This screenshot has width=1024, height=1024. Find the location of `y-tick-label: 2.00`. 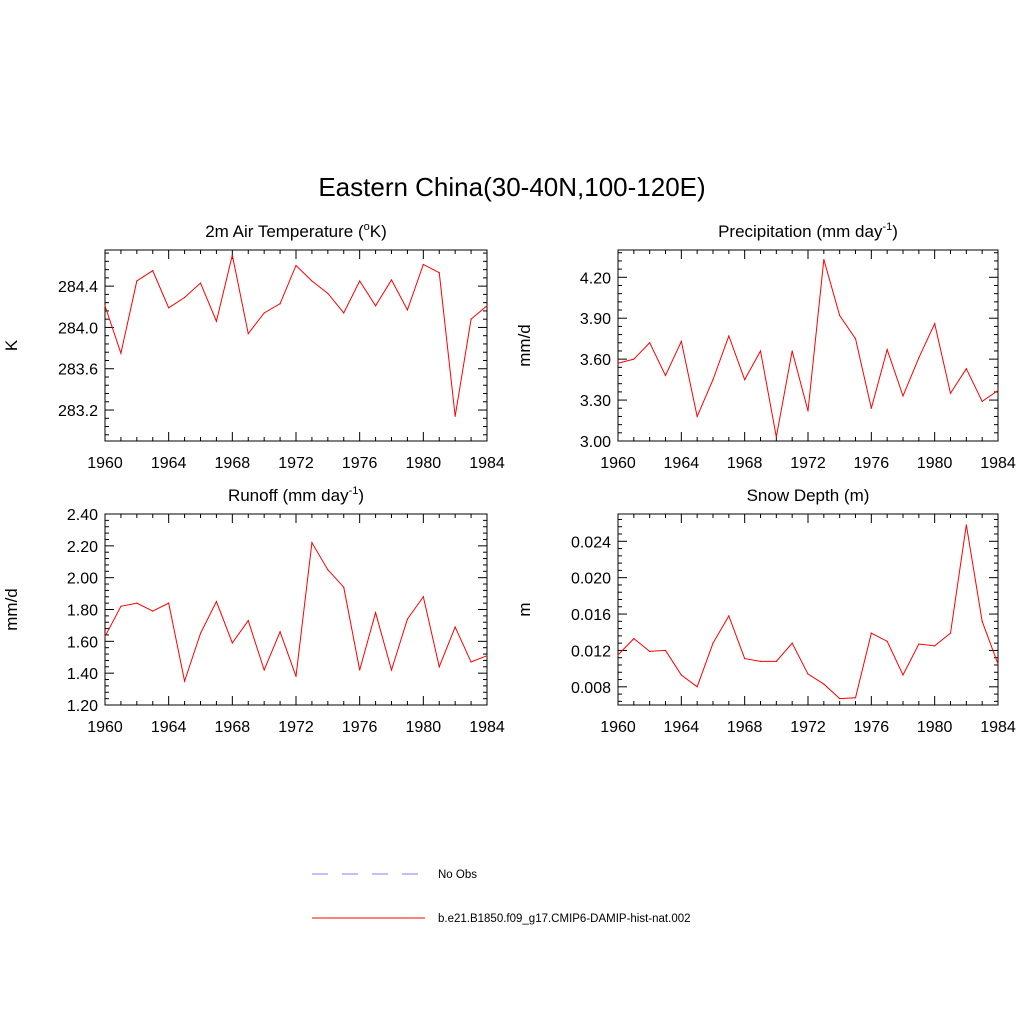

y-tick-label: 2.00 is located at coordinates (82, 579).